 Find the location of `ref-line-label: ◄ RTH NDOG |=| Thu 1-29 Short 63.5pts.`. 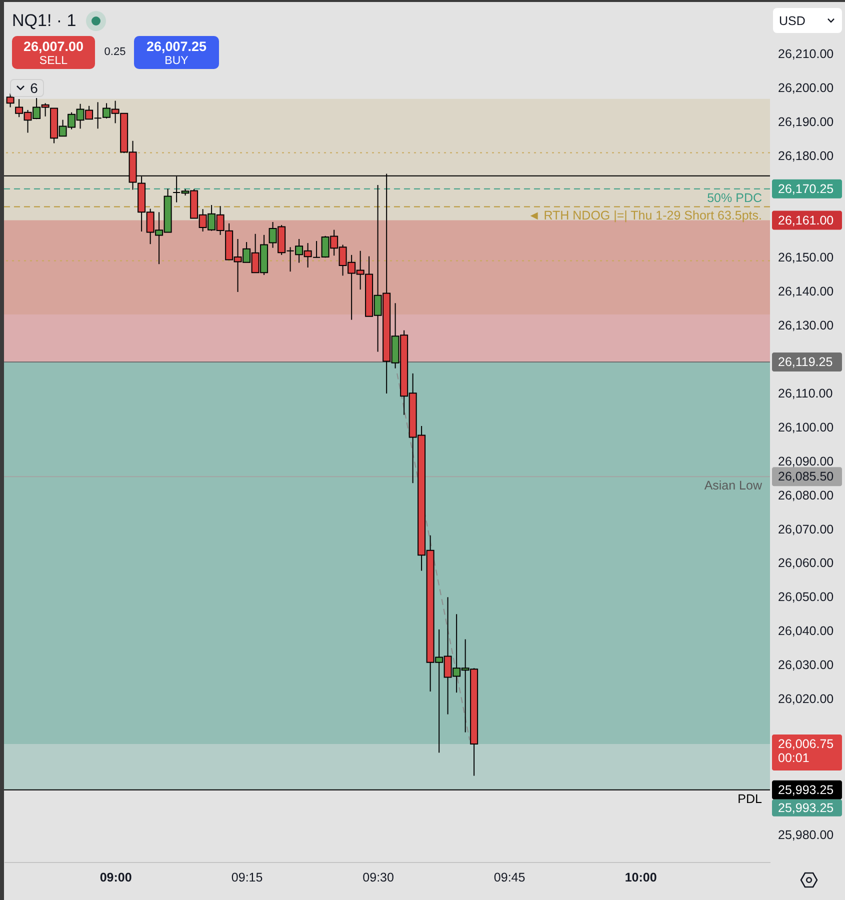

ref-line-label: ◄ RTH NDOG |=| Thu 1-29 Short 63.5pts. is located at coordinates (645, 215).